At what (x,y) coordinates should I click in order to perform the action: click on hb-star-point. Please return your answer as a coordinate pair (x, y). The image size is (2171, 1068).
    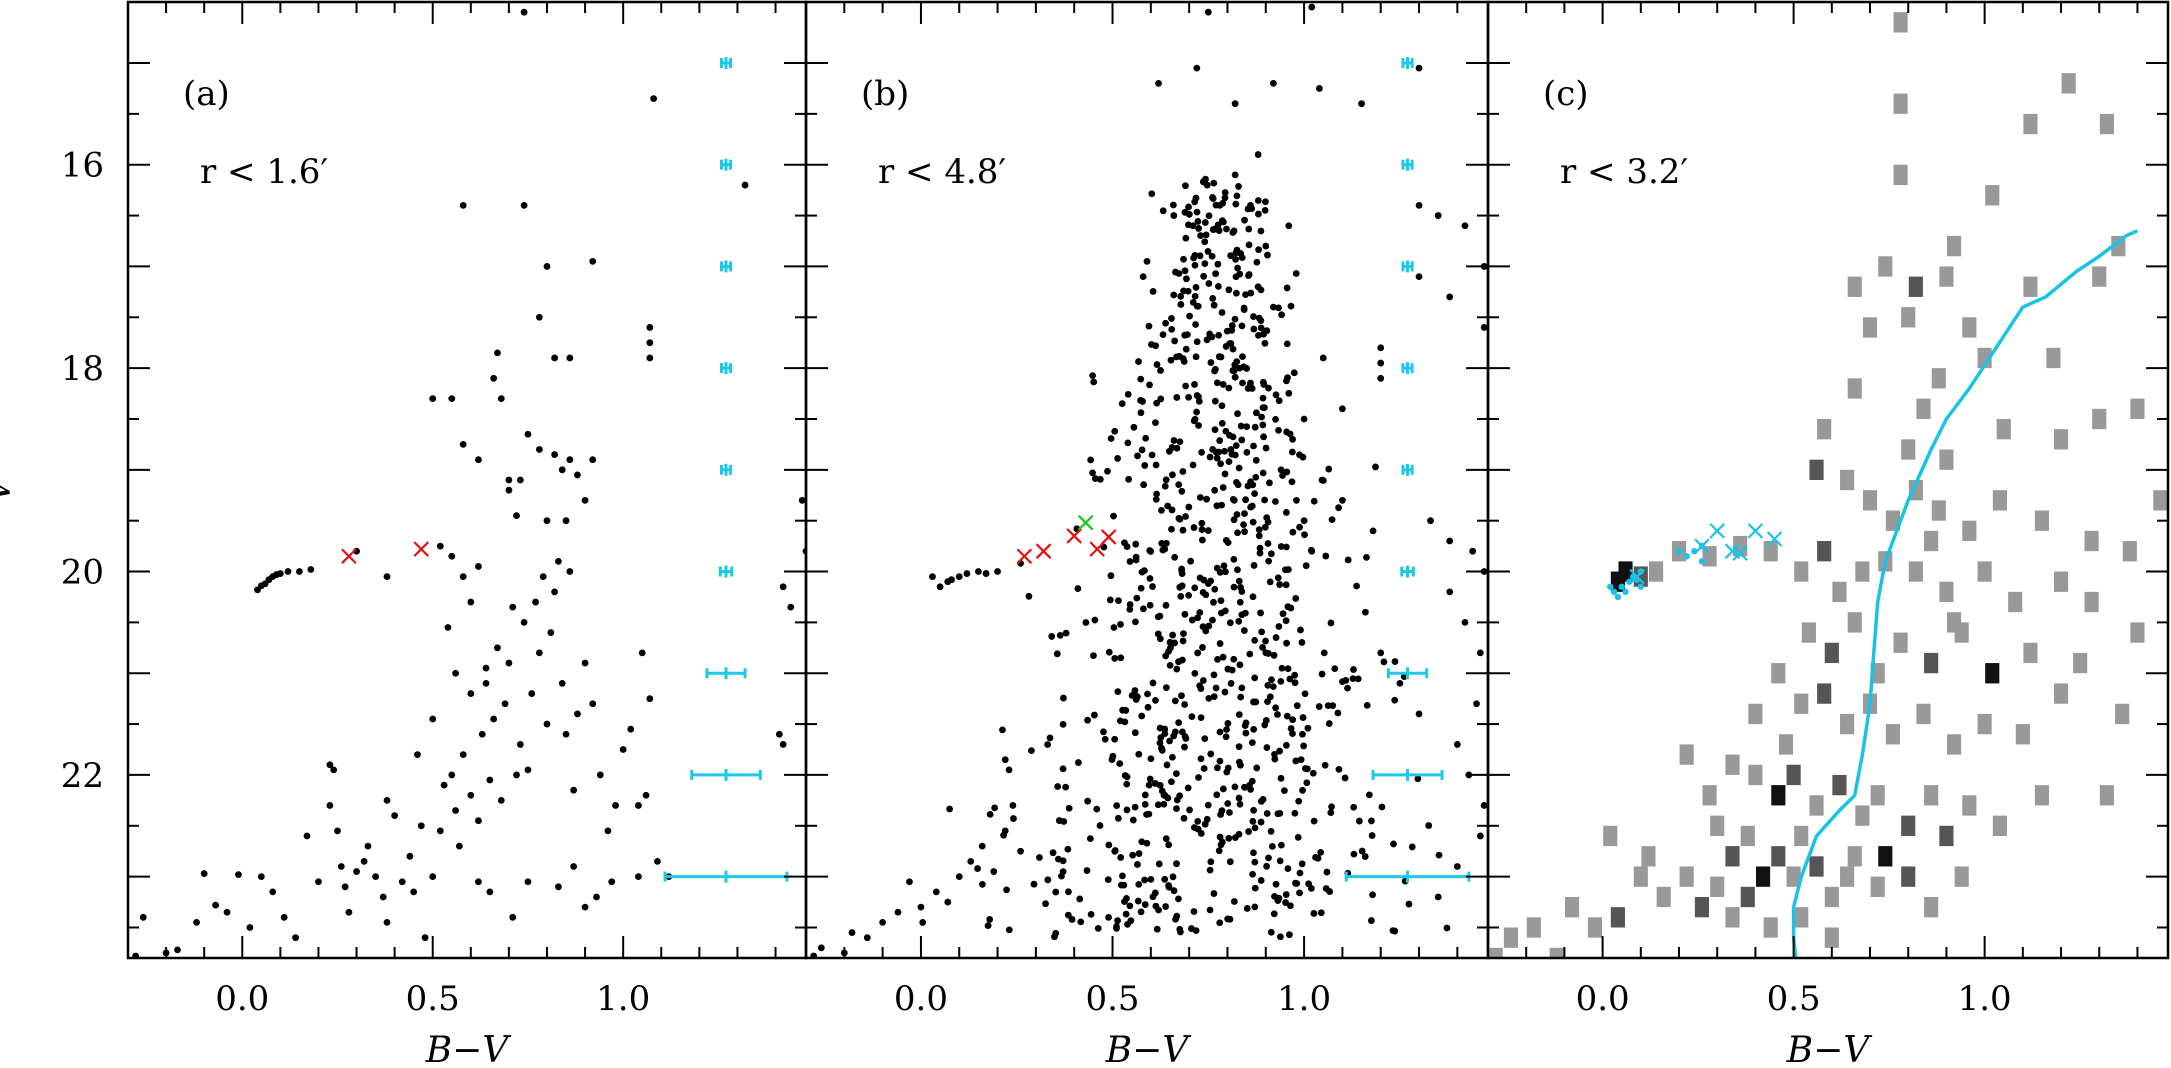
    Looking at the image, I should click on (288, 571).